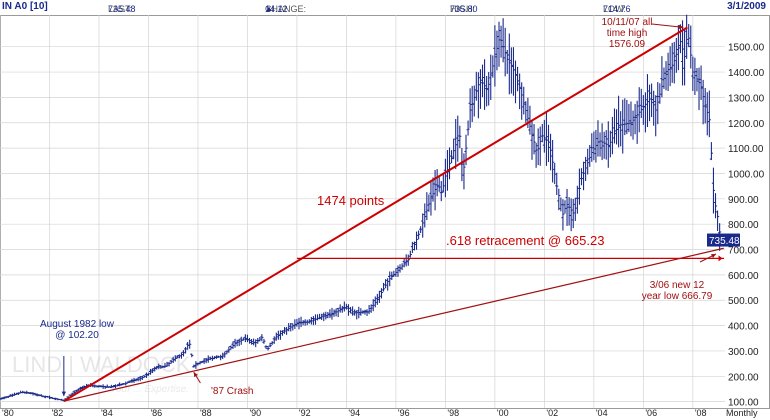 This screenshot has height=420, width=770. I want to click on high-value: 735.80, so click(464, 9).